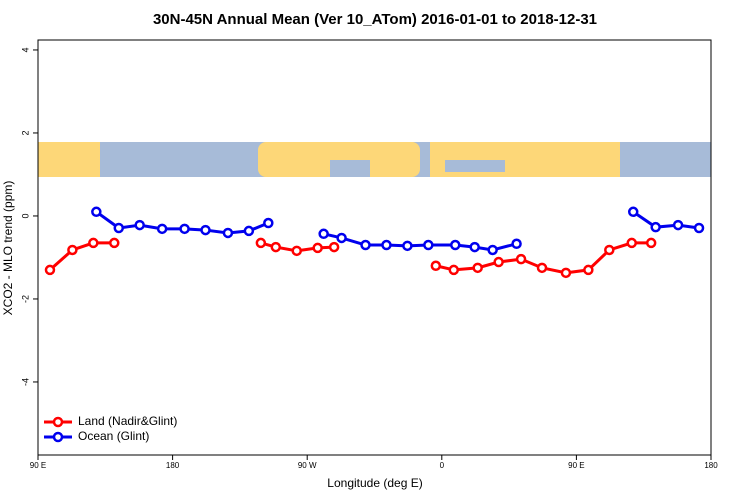  Describe the element at coordinates (442, 465) in the screenshot. I see `x-tick-label: 0` at that location.